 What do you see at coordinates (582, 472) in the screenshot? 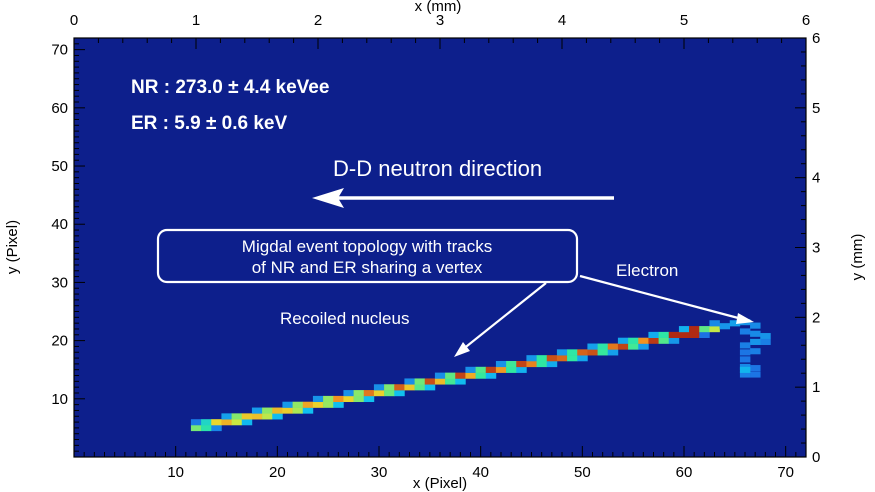
I see `x-tick-label: 50` at bounding box center [582, 472].